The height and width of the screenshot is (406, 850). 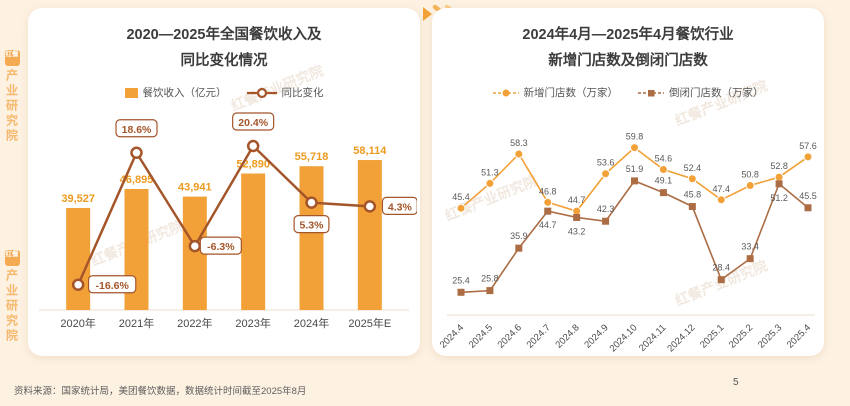 I want to click on yoy-value-label: 5.3%, so click(x=312, y=226).